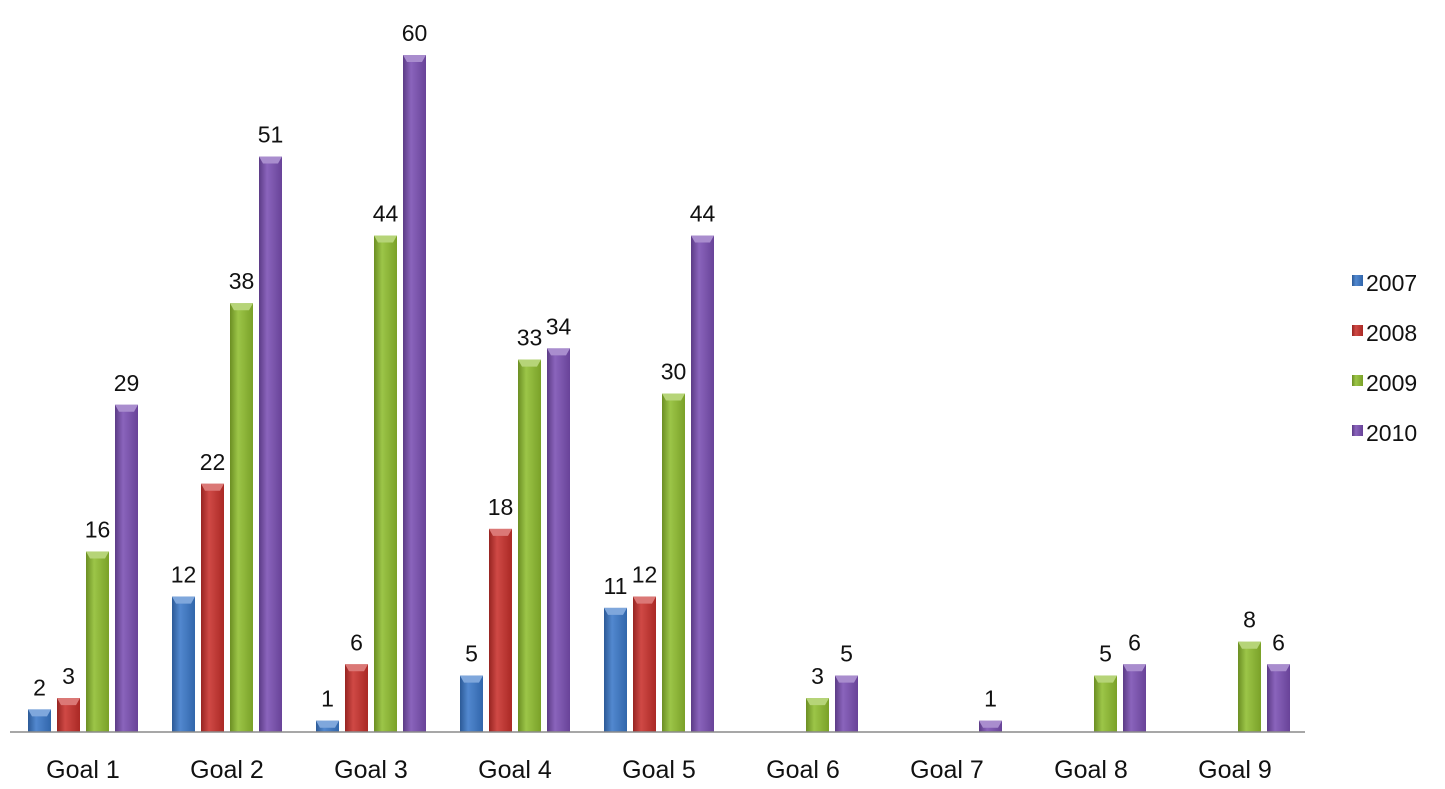 The width and height of the screenshot is (1445, 789). What do you see at coordinates (530, 338) in the screenshot?
I see `data-label: 33` at bounding box center [530, 338].